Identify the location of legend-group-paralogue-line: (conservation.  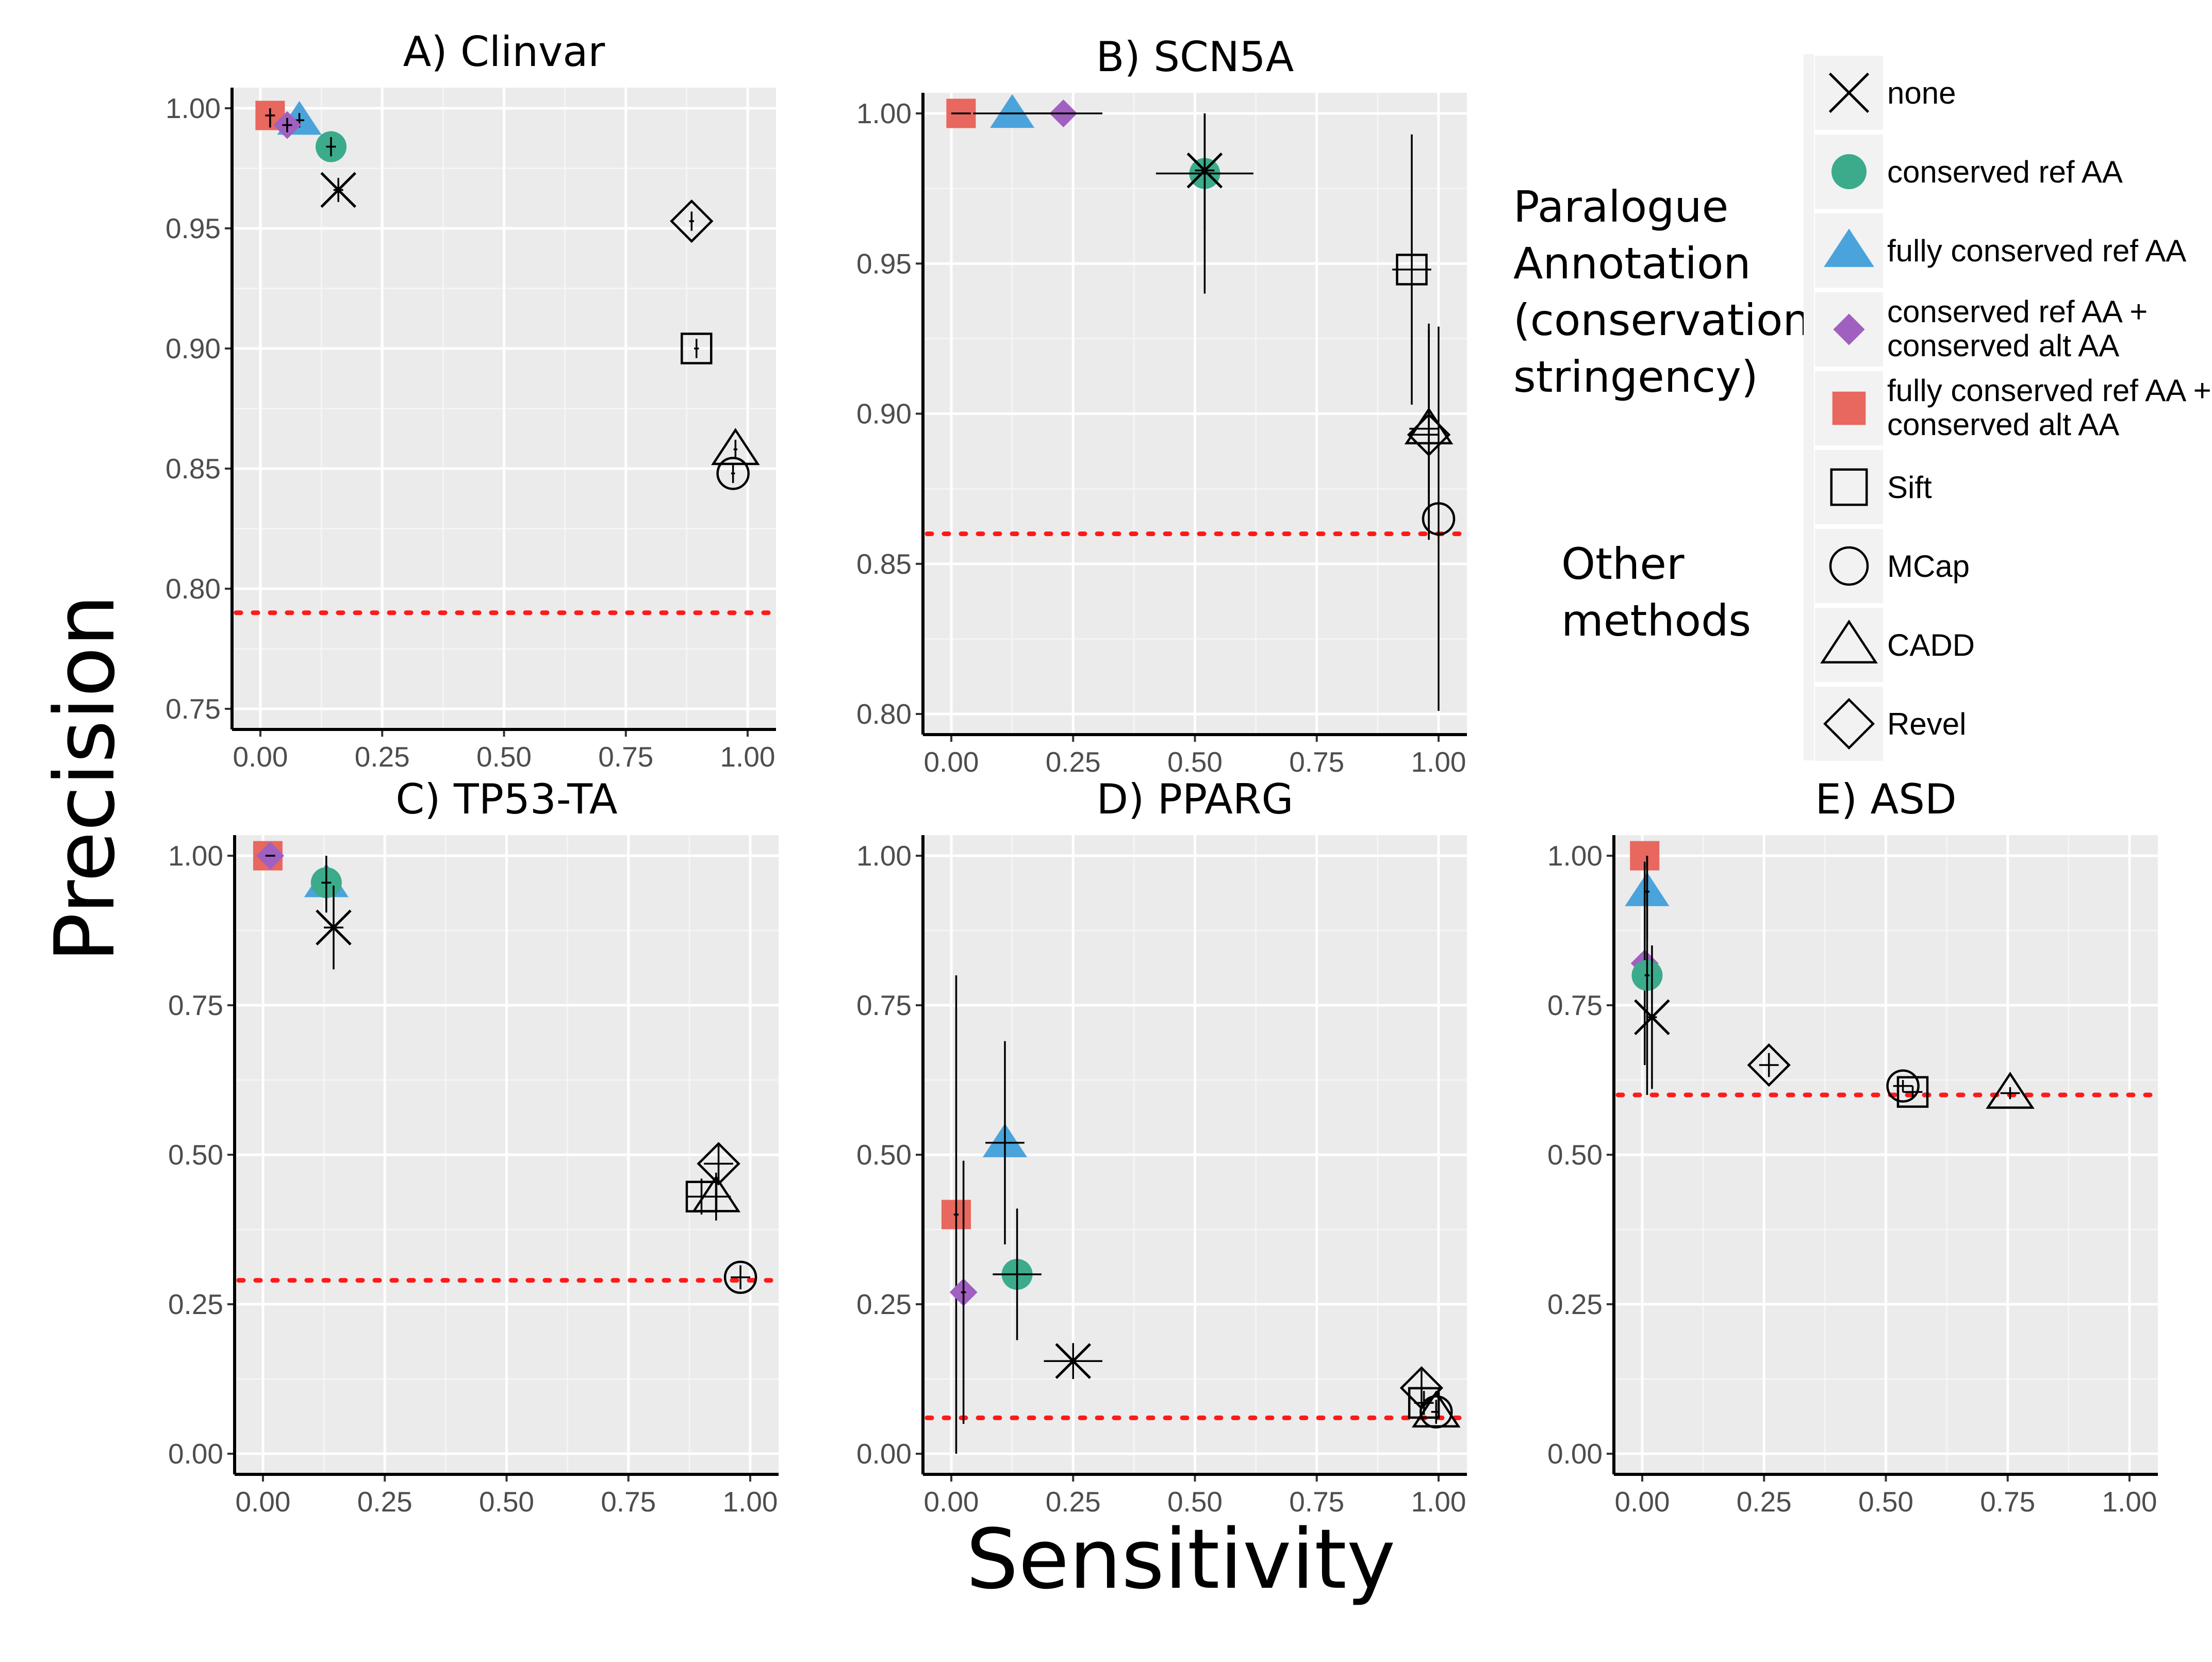
(1662, 320).